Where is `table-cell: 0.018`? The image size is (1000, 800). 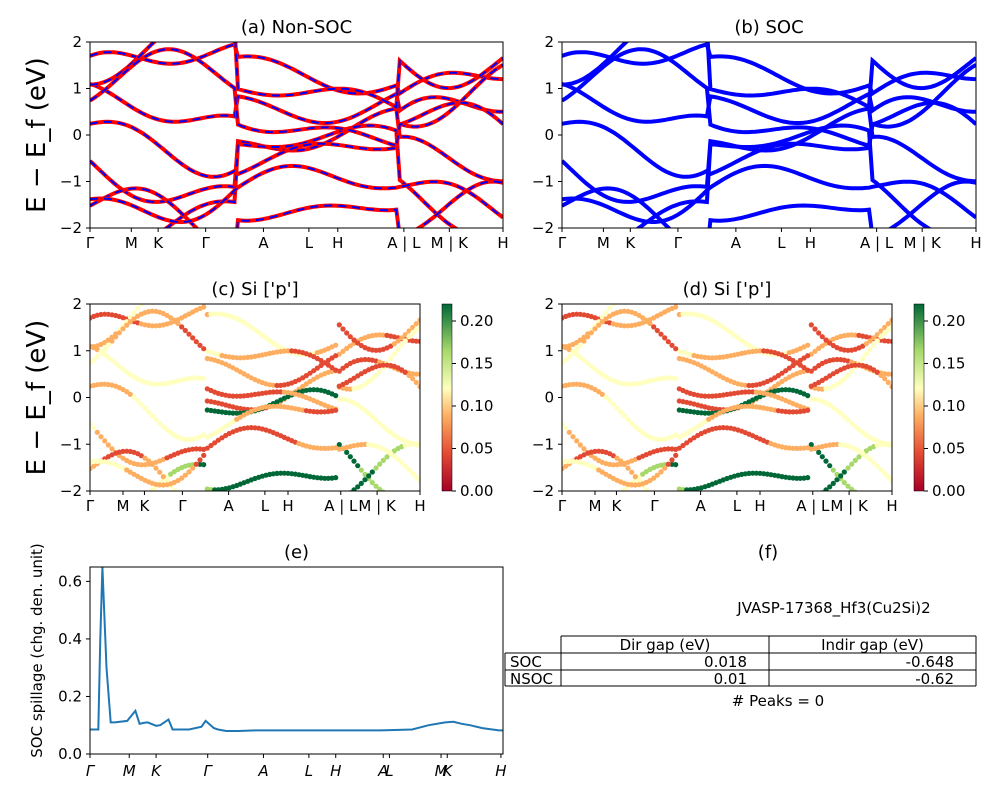
table-cell: 0.018 is located at coordinates (725, 662).